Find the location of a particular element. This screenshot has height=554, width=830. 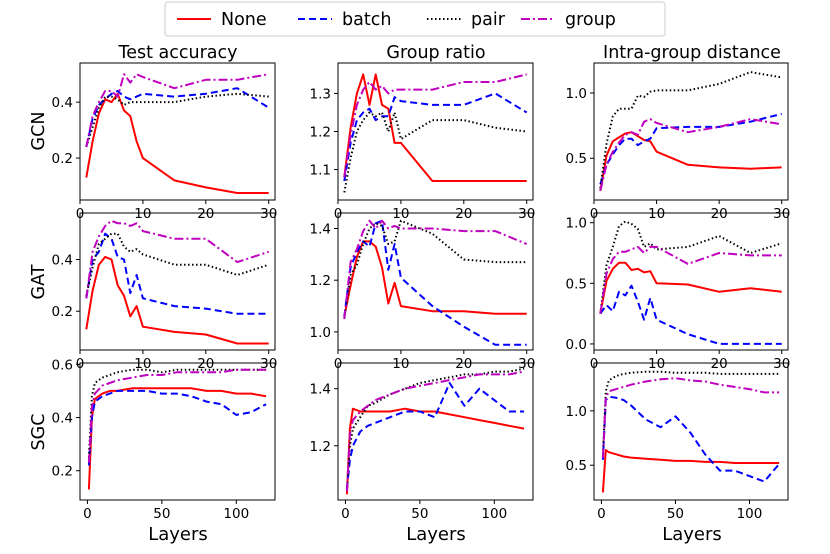

panel-sgc-group-ratio: 0 50 100 1.2 1.4 is located at coordinates (422, 442).